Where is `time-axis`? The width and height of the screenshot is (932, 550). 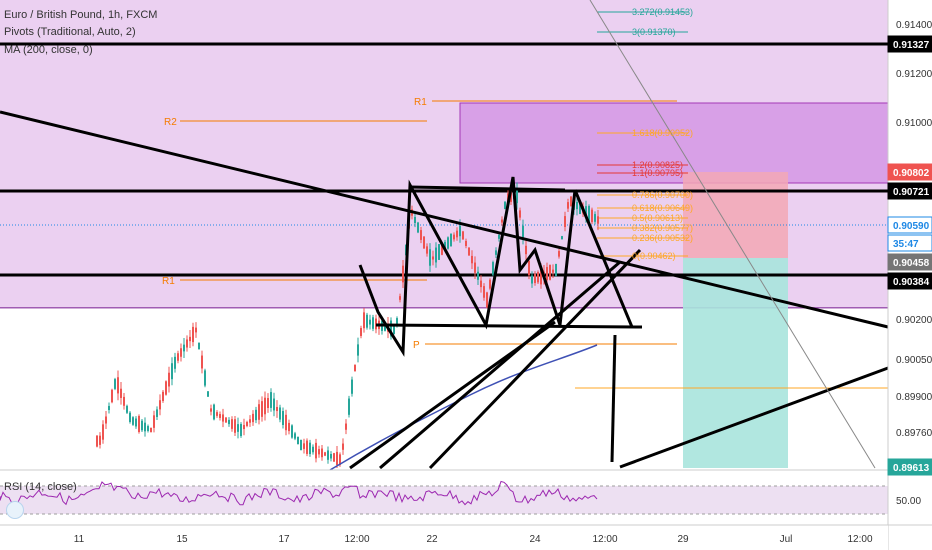
time-axis is located at coordinates (444, 537).